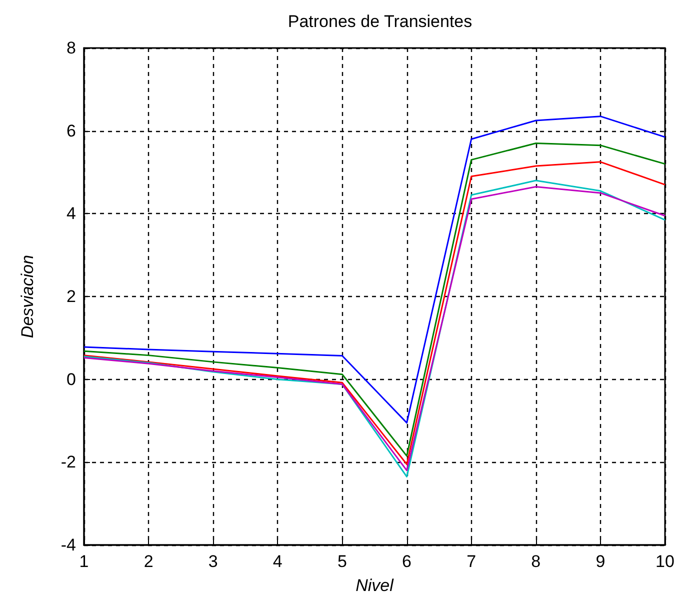 Image resolution: width=678 pixels, height=613 pixels. I want to click on chart-title: Patrones de Transientes, so click(380, 21).